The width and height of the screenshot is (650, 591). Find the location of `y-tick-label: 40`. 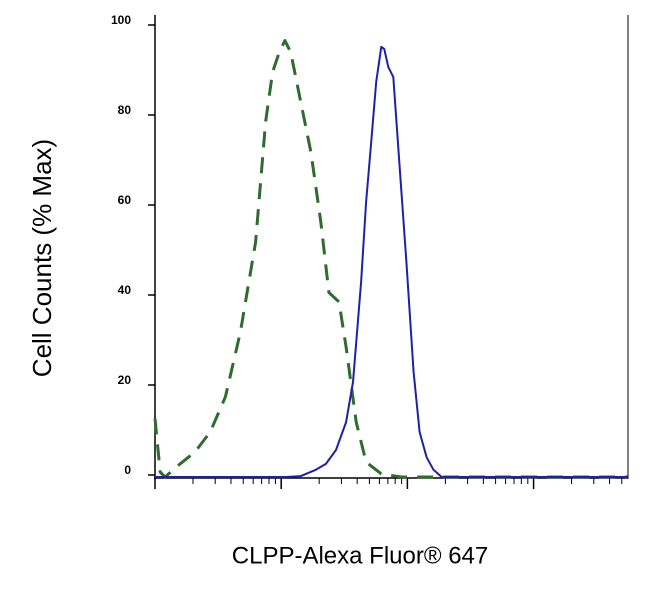

y-tick-label: 40 is located at coordinates (125, 290).